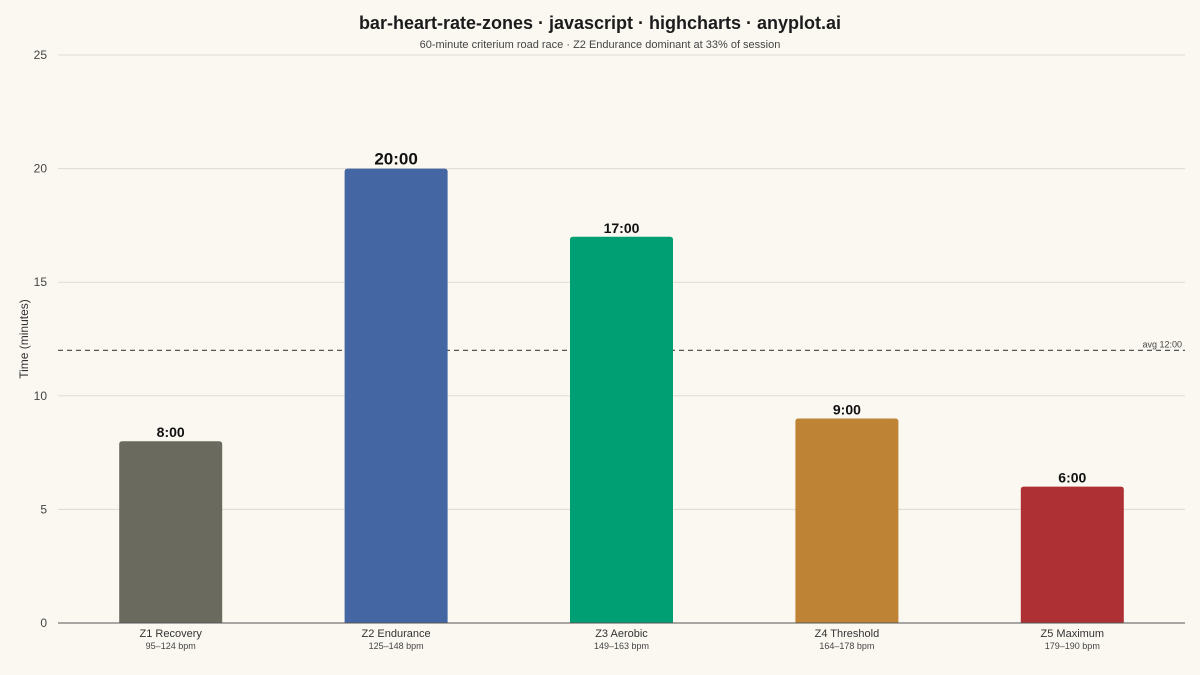 The height and width of the screenshot is (675, 1200). I want to click on data-label: 6:00, so click(1072, 478).